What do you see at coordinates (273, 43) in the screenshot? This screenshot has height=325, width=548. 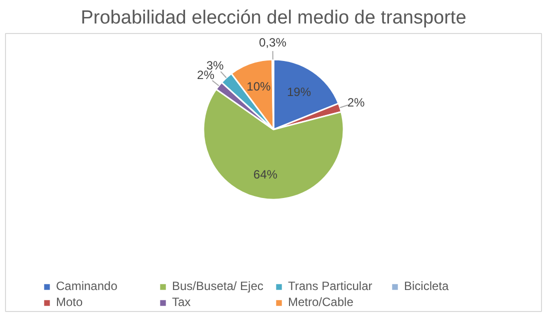 I see `data-label: 0,3%` at bounding box center [273, 43].